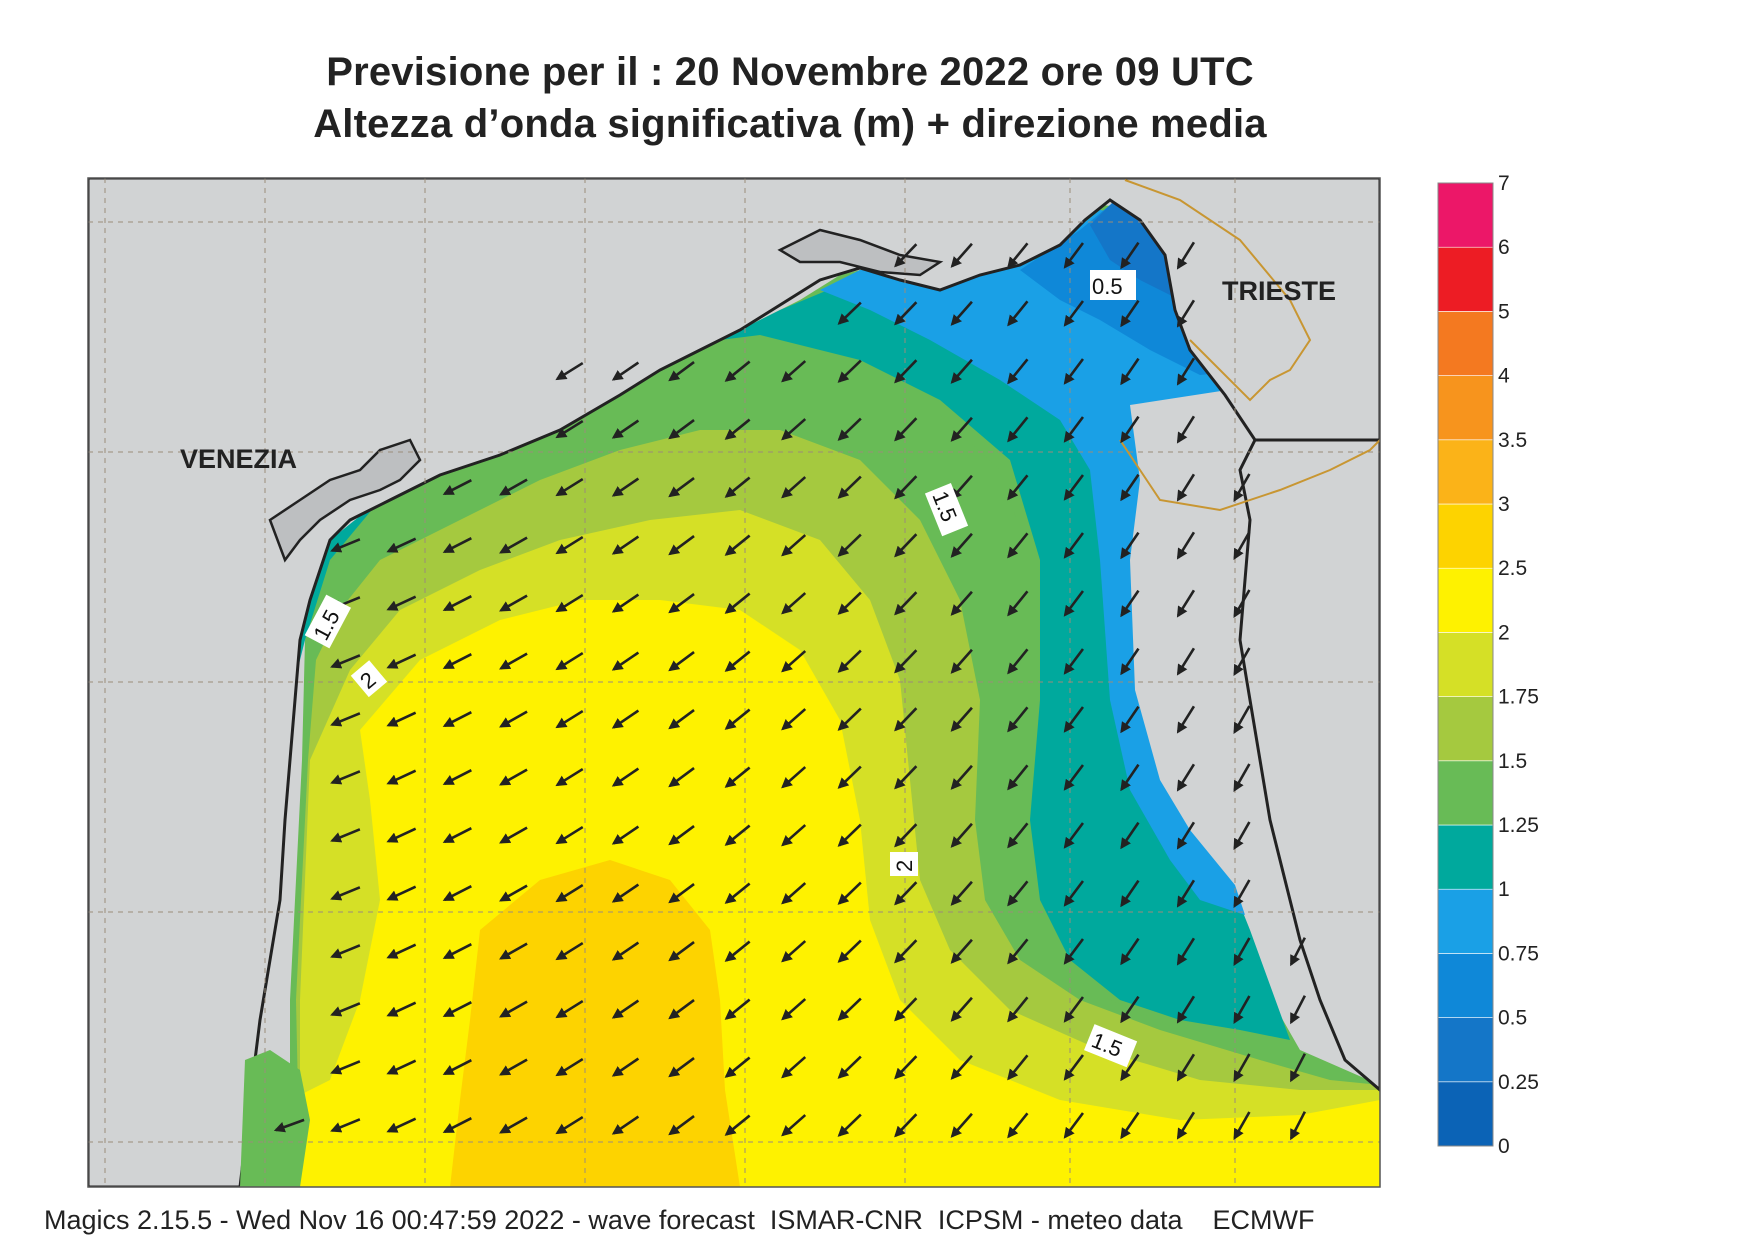  What do you see at coordinates (1512, 761) in the screenshot?
I see `colorbar-tick-label: 1.5` at bounding box center [1512, 761].